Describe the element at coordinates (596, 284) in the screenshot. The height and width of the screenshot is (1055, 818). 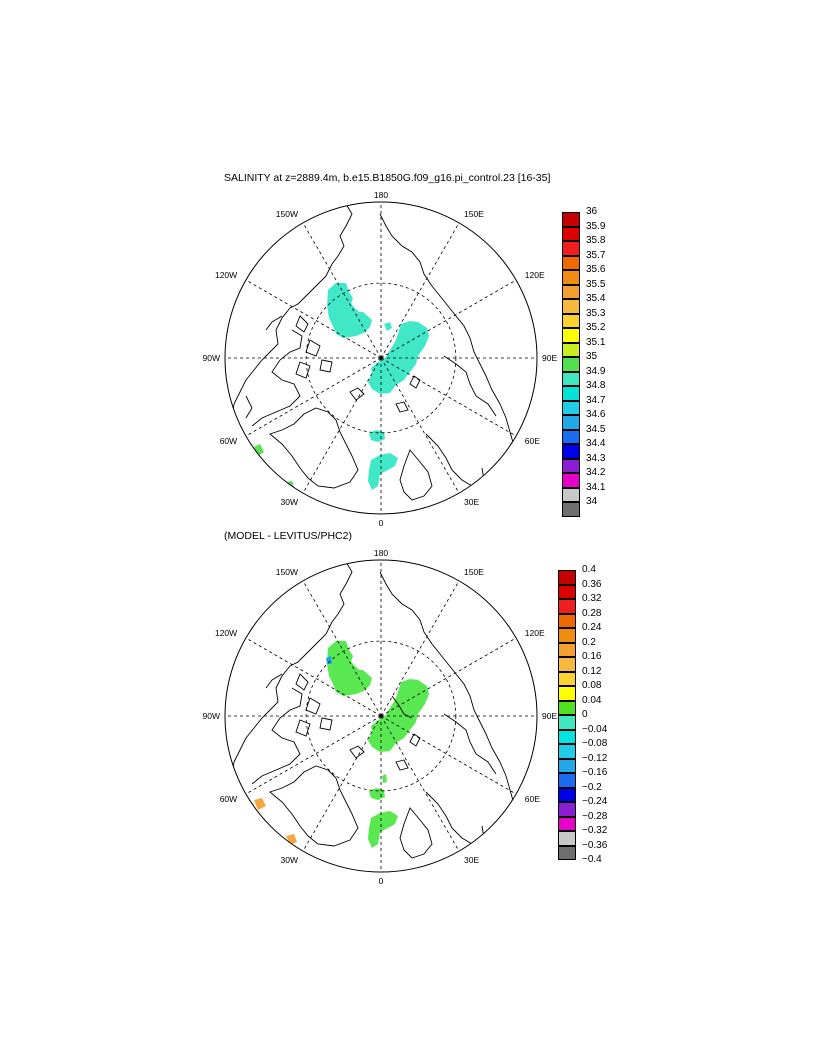
I see `colorbar-tick-label: 35.5` at that location.